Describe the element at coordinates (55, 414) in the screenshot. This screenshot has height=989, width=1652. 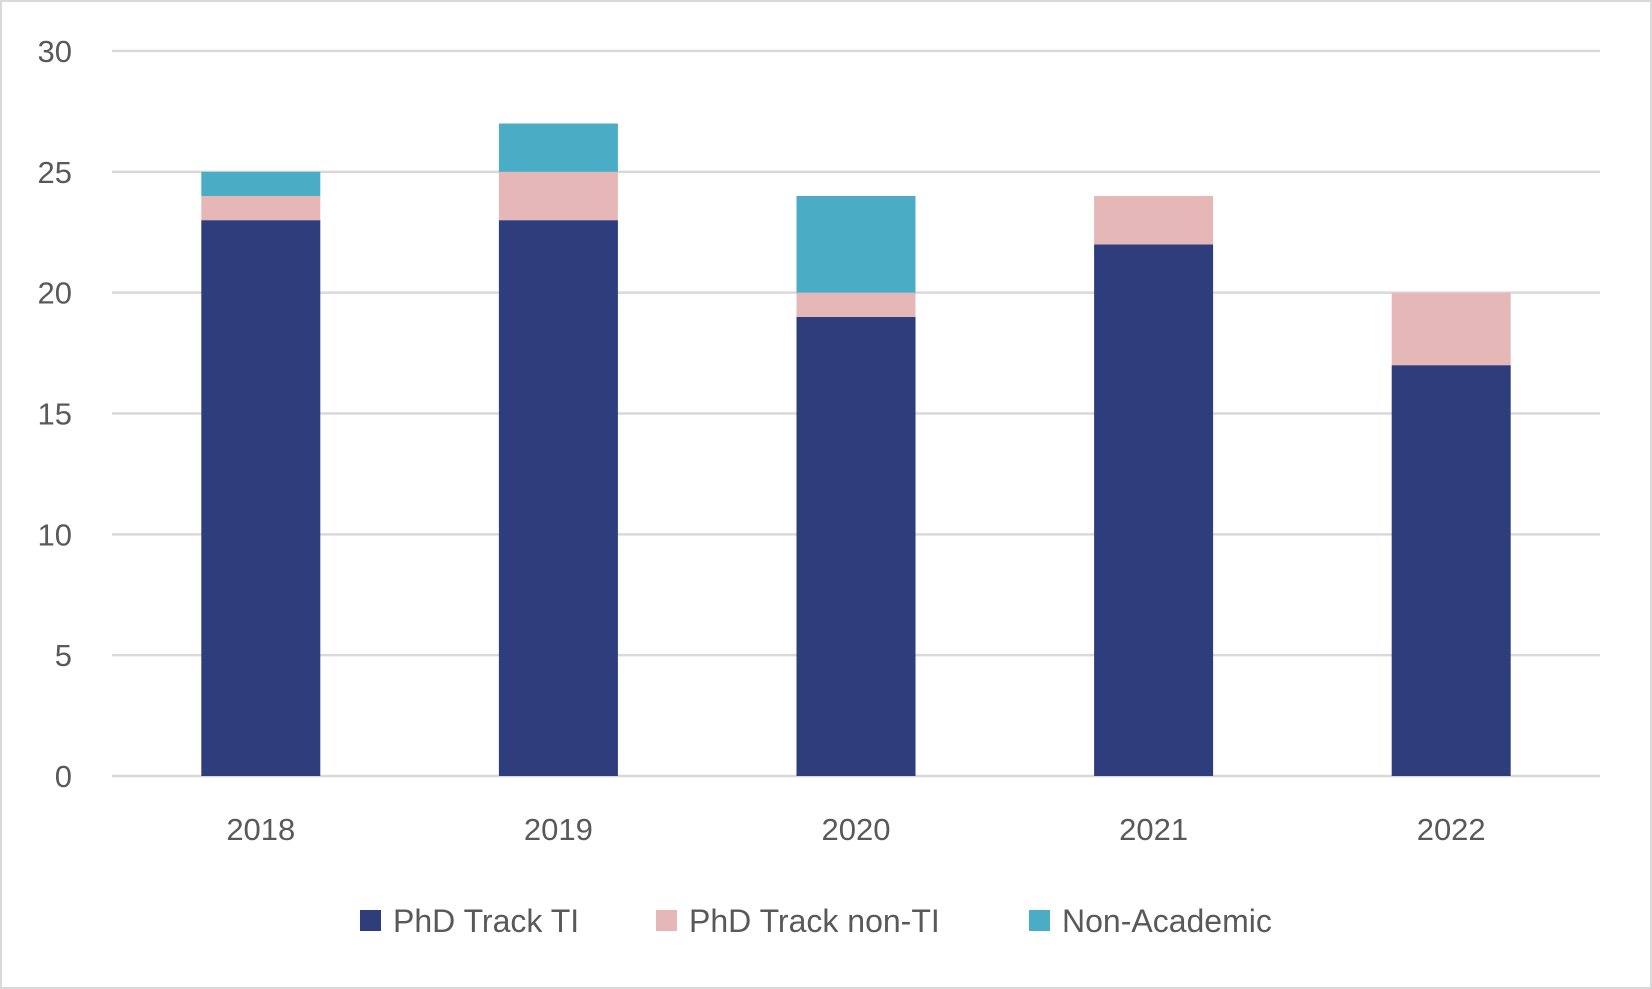
I see `y-tick-label: 15` at that location.